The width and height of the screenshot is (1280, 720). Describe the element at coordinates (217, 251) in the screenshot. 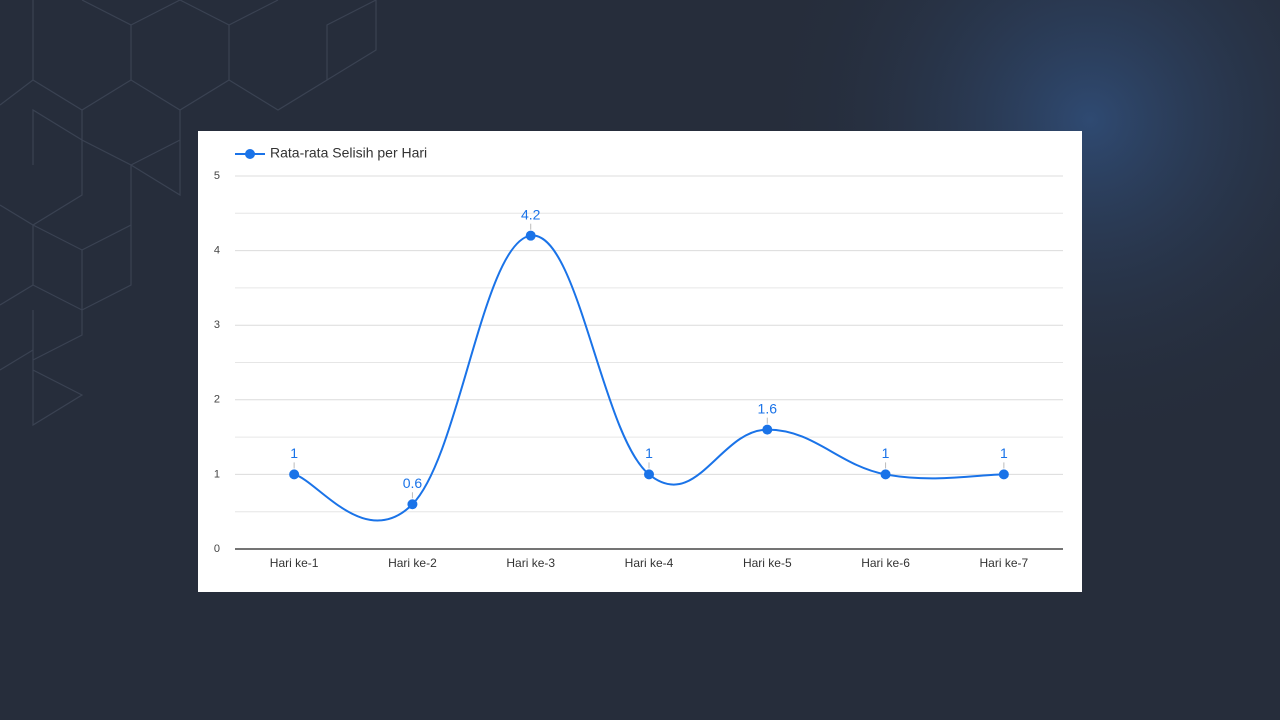

I see `y-tick-label: 4` at that location.